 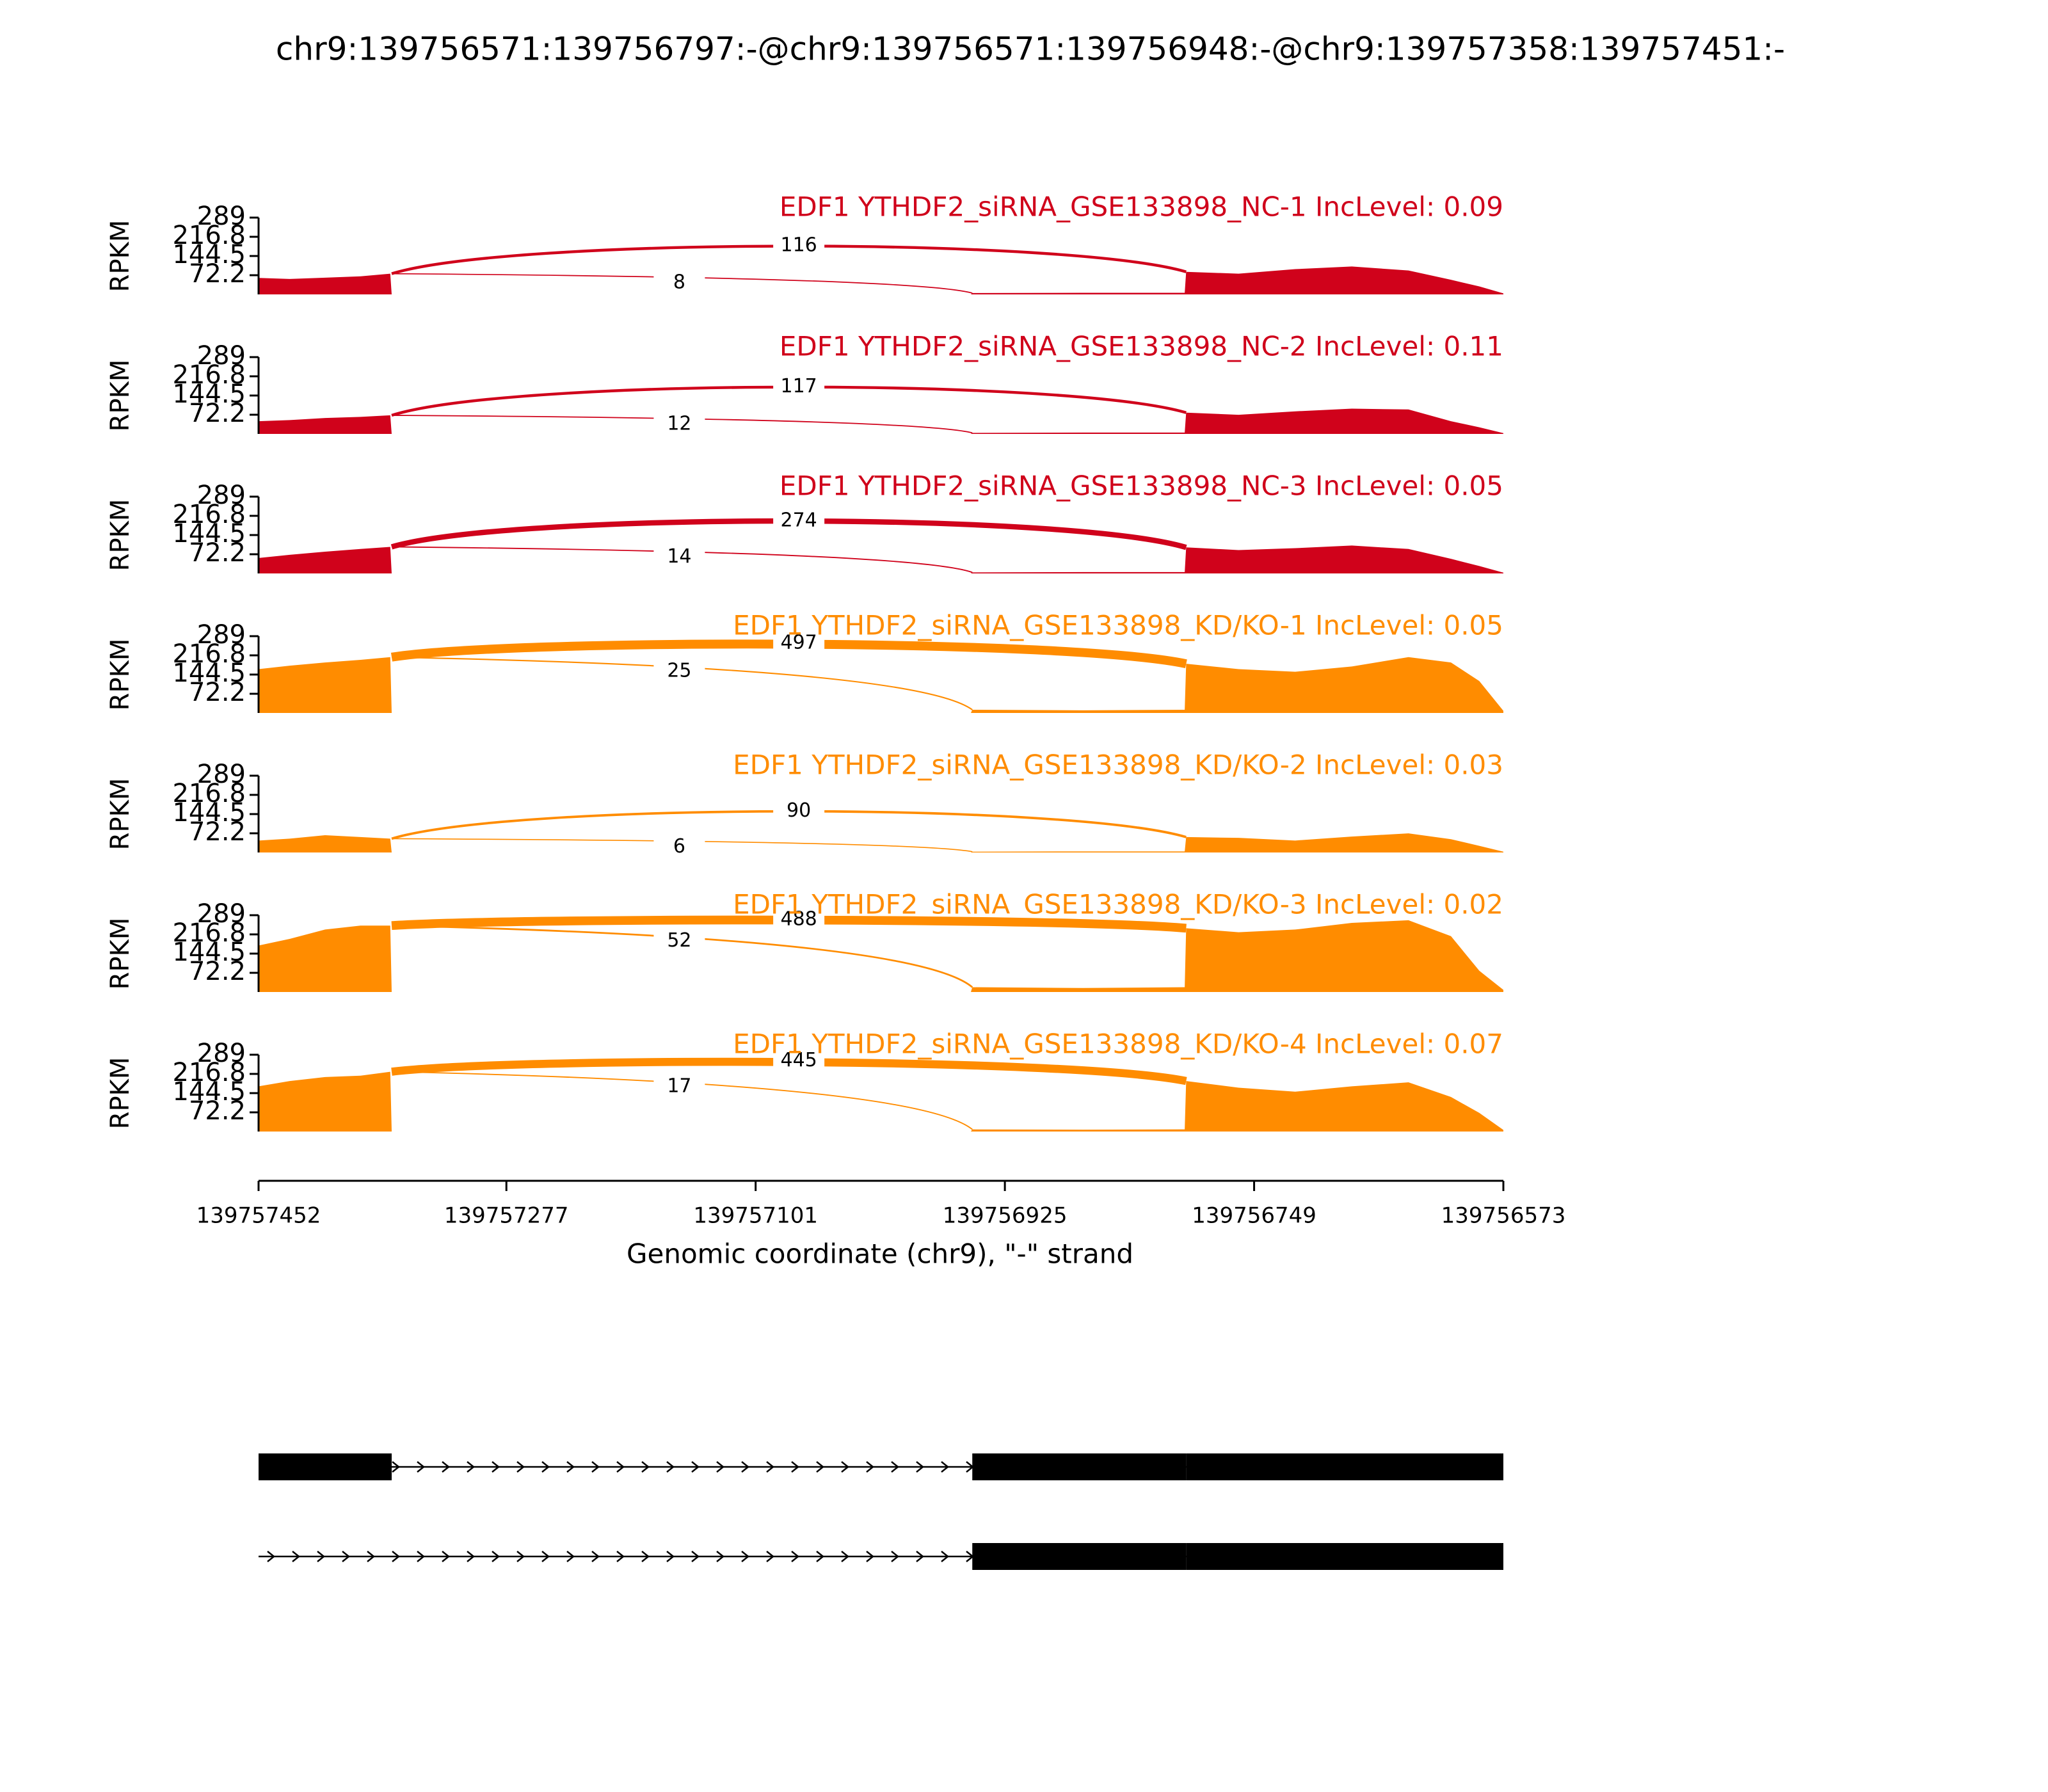 I want to click on junction-label: 497, so click(x=798, y=643).